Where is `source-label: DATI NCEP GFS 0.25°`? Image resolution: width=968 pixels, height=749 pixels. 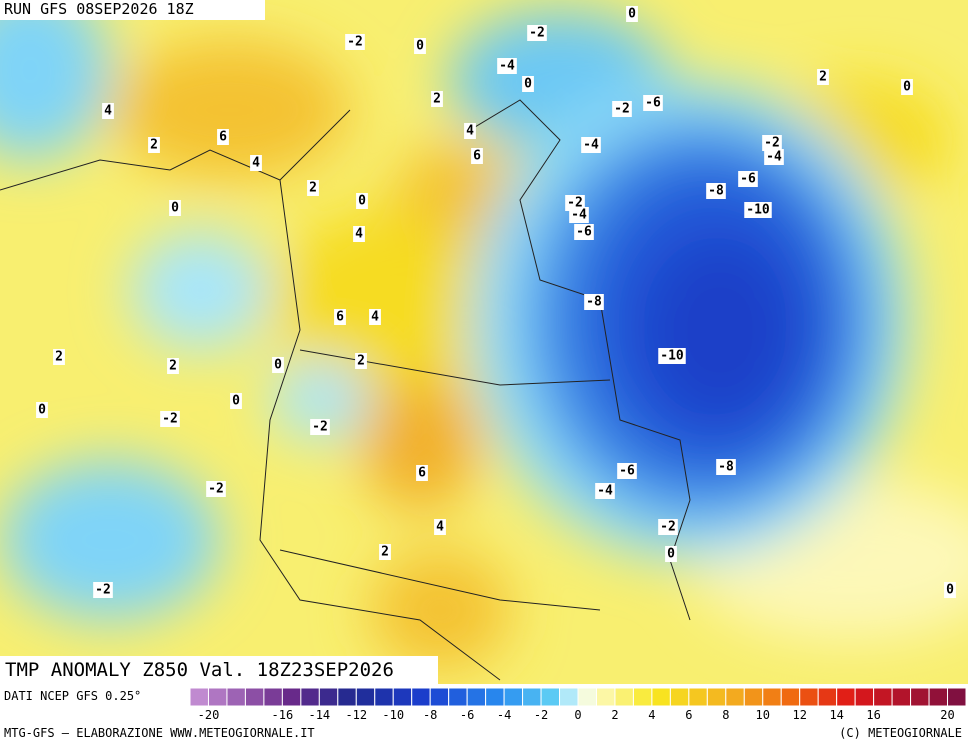 source-label: DATI NCEP GFS 0.25° is located at coordinates (72, 696).